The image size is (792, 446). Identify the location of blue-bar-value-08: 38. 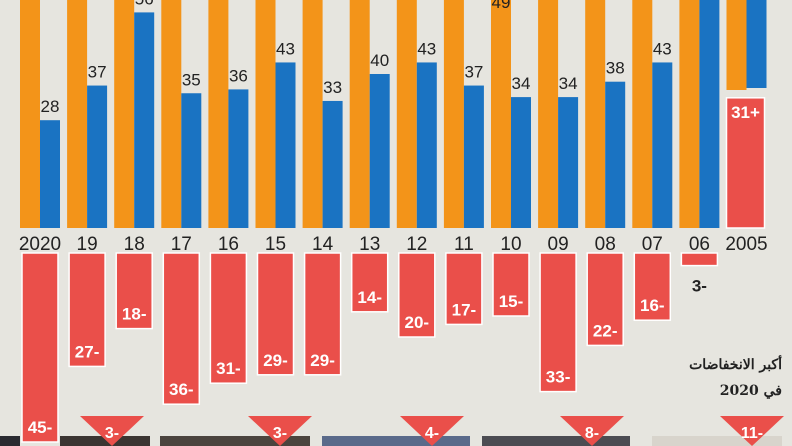
(615, 68).